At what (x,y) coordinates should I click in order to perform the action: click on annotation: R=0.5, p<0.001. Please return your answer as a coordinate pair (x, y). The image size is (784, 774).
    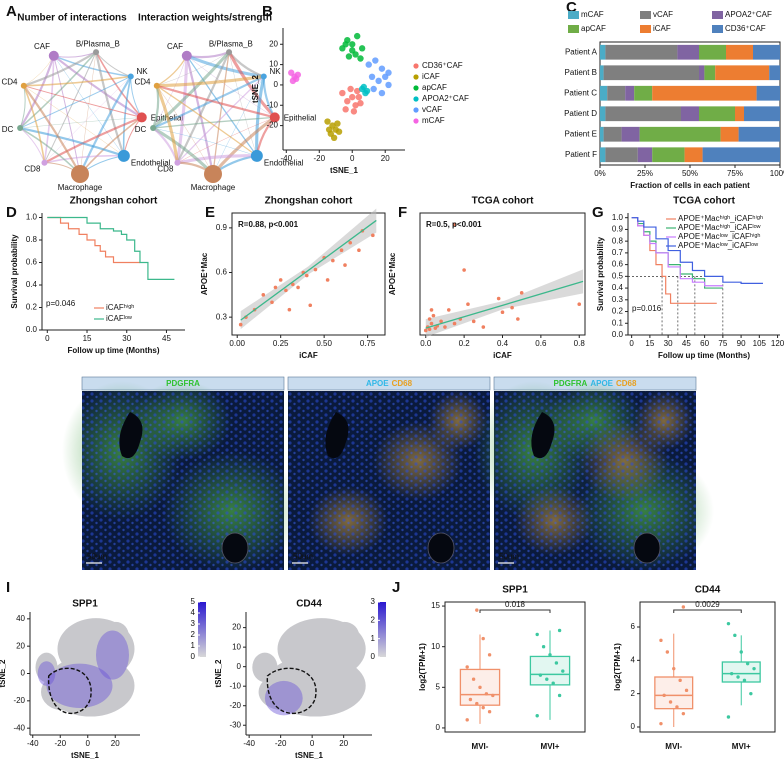
    Looking at the image, I should click on (454, 224).